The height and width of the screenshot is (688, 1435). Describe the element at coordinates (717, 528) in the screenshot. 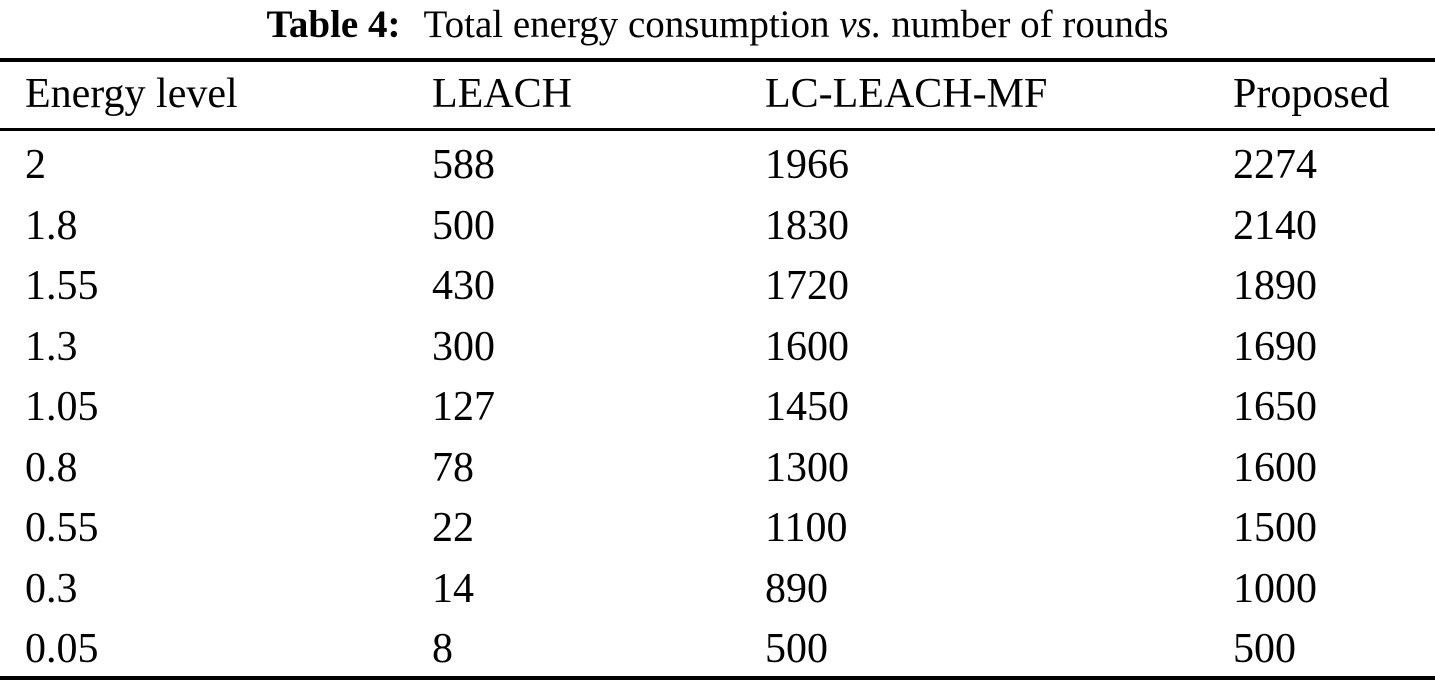

I see `table-row: 0.55 22 1100 1500` at that location.